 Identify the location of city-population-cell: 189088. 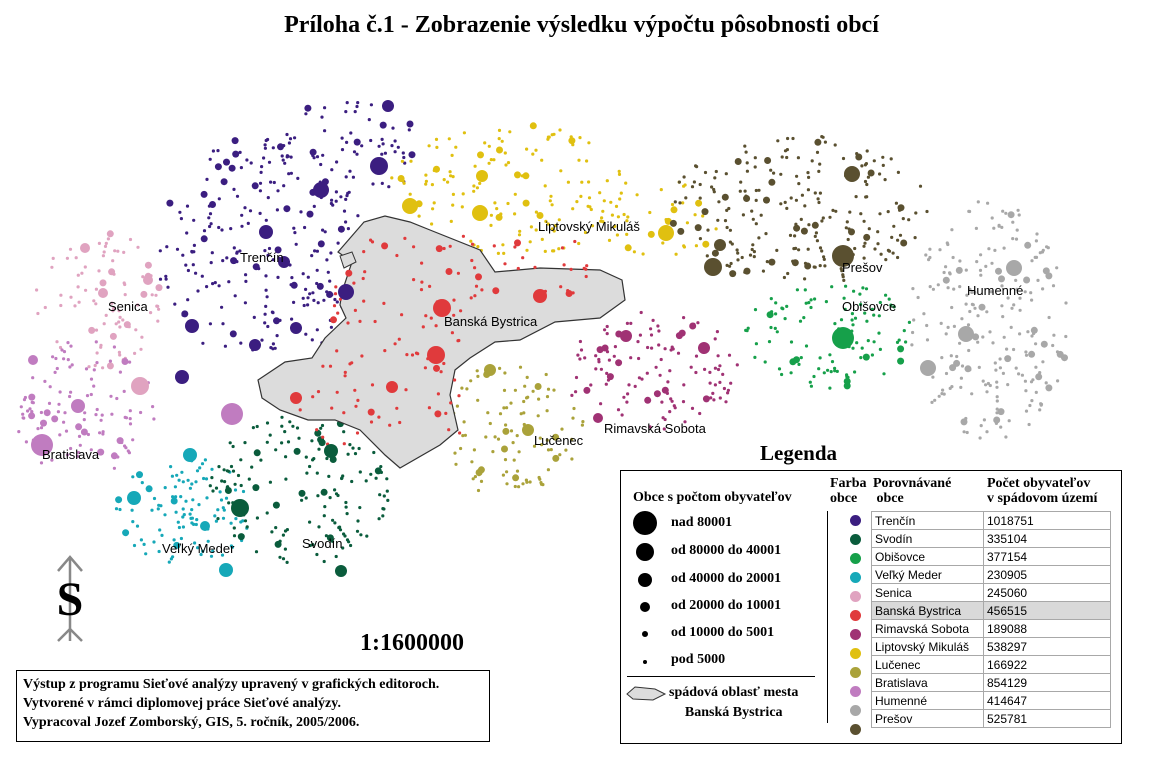
(1047, 628).